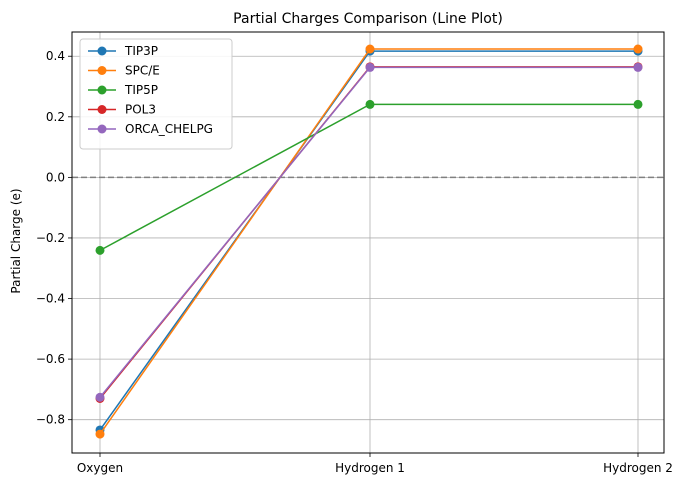 This screenshot has height=490, width=687. What do you see at coordinates (368, 19) in the screenshot?
I see `chart-title: Partial Charges Comparison (Line Plot)` at bounding box center [368, 19].